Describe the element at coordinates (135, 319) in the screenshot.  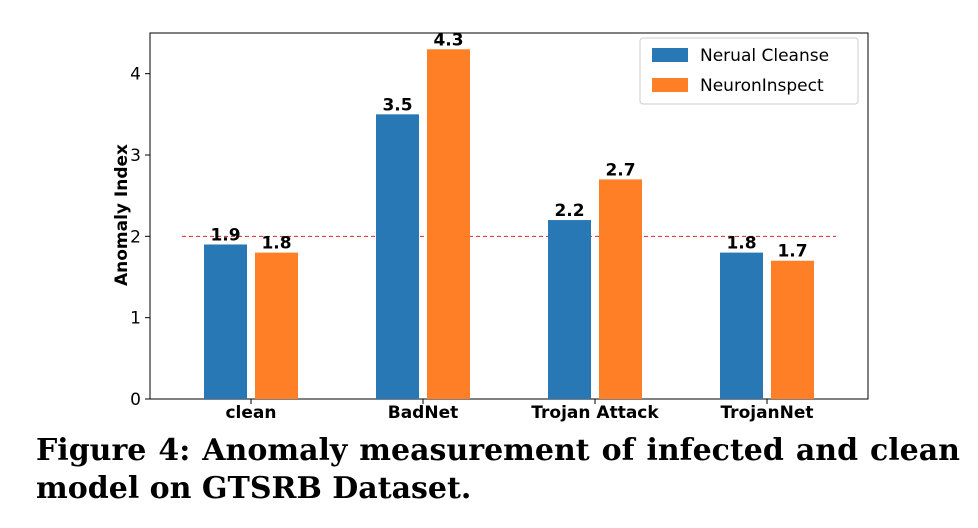
I see `y-tick-label: 1` at that location.